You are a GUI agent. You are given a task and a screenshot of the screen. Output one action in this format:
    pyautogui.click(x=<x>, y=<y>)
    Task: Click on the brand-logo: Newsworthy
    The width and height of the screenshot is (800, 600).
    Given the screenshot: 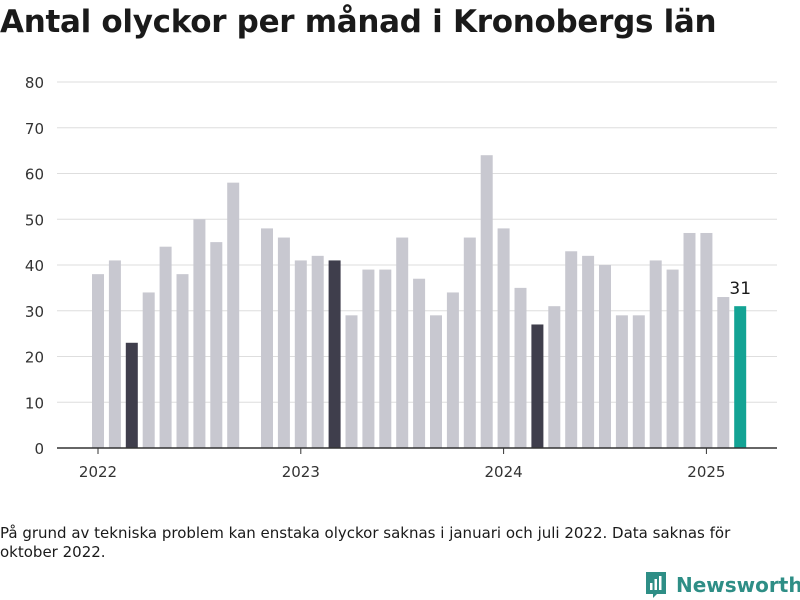 What is the action you would take?
    pyautogui.click(x=722, y=585)
    